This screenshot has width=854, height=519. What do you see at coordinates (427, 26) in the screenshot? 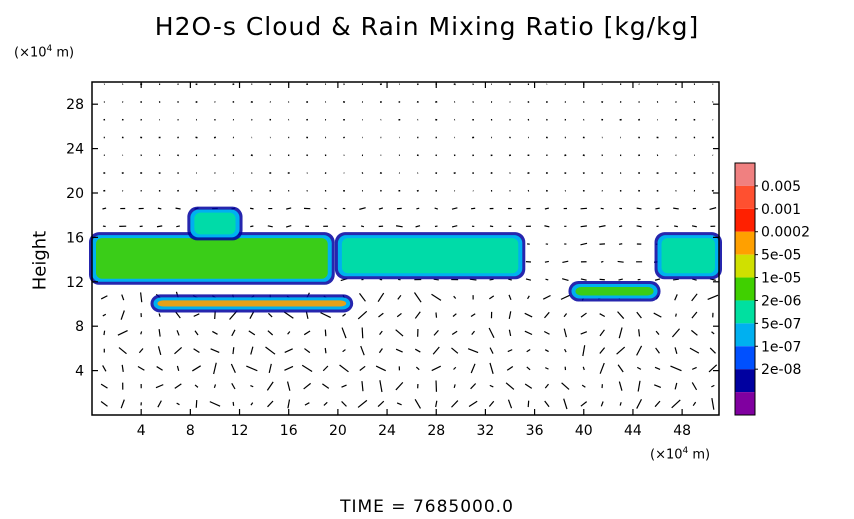
I see `chart-title: H2O-s Cloud & Rain Mixing Ratio [kg/kg]` at bounding box center [427, 26].